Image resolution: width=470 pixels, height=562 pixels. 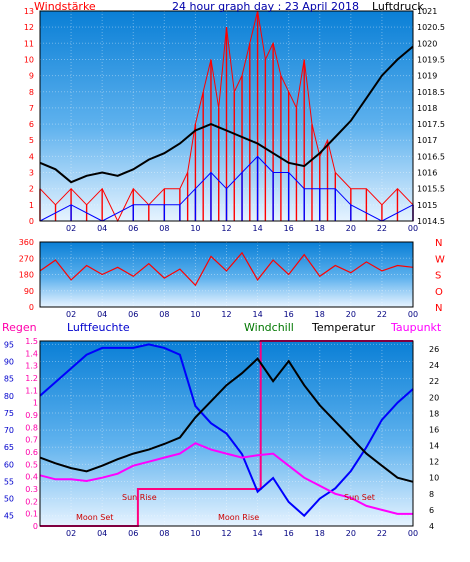 What do you see at coordinates (343, 327) in the screenshot?
I see `temperatur-label: Temperatur` at bounding box center [343, 327].